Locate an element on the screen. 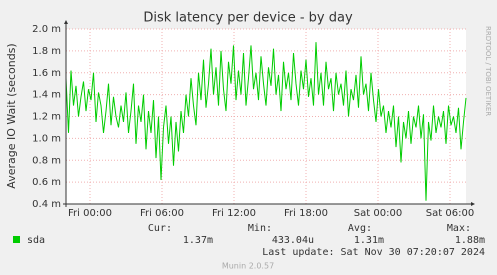 This screenshot has width=497, height=275. legend-header: Cur: is located at coordinates (160, 228).